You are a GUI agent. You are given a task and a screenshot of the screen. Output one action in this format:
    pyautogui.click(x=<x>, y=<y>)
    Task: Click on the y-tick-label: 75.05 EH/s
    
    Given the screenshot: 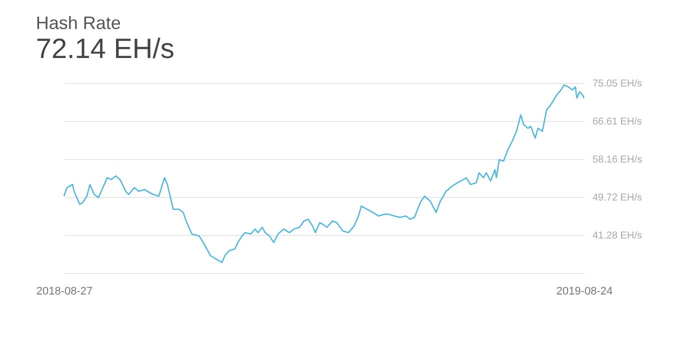 What is the action you would take?
    pyautogui.click(x=617, y=84)
    